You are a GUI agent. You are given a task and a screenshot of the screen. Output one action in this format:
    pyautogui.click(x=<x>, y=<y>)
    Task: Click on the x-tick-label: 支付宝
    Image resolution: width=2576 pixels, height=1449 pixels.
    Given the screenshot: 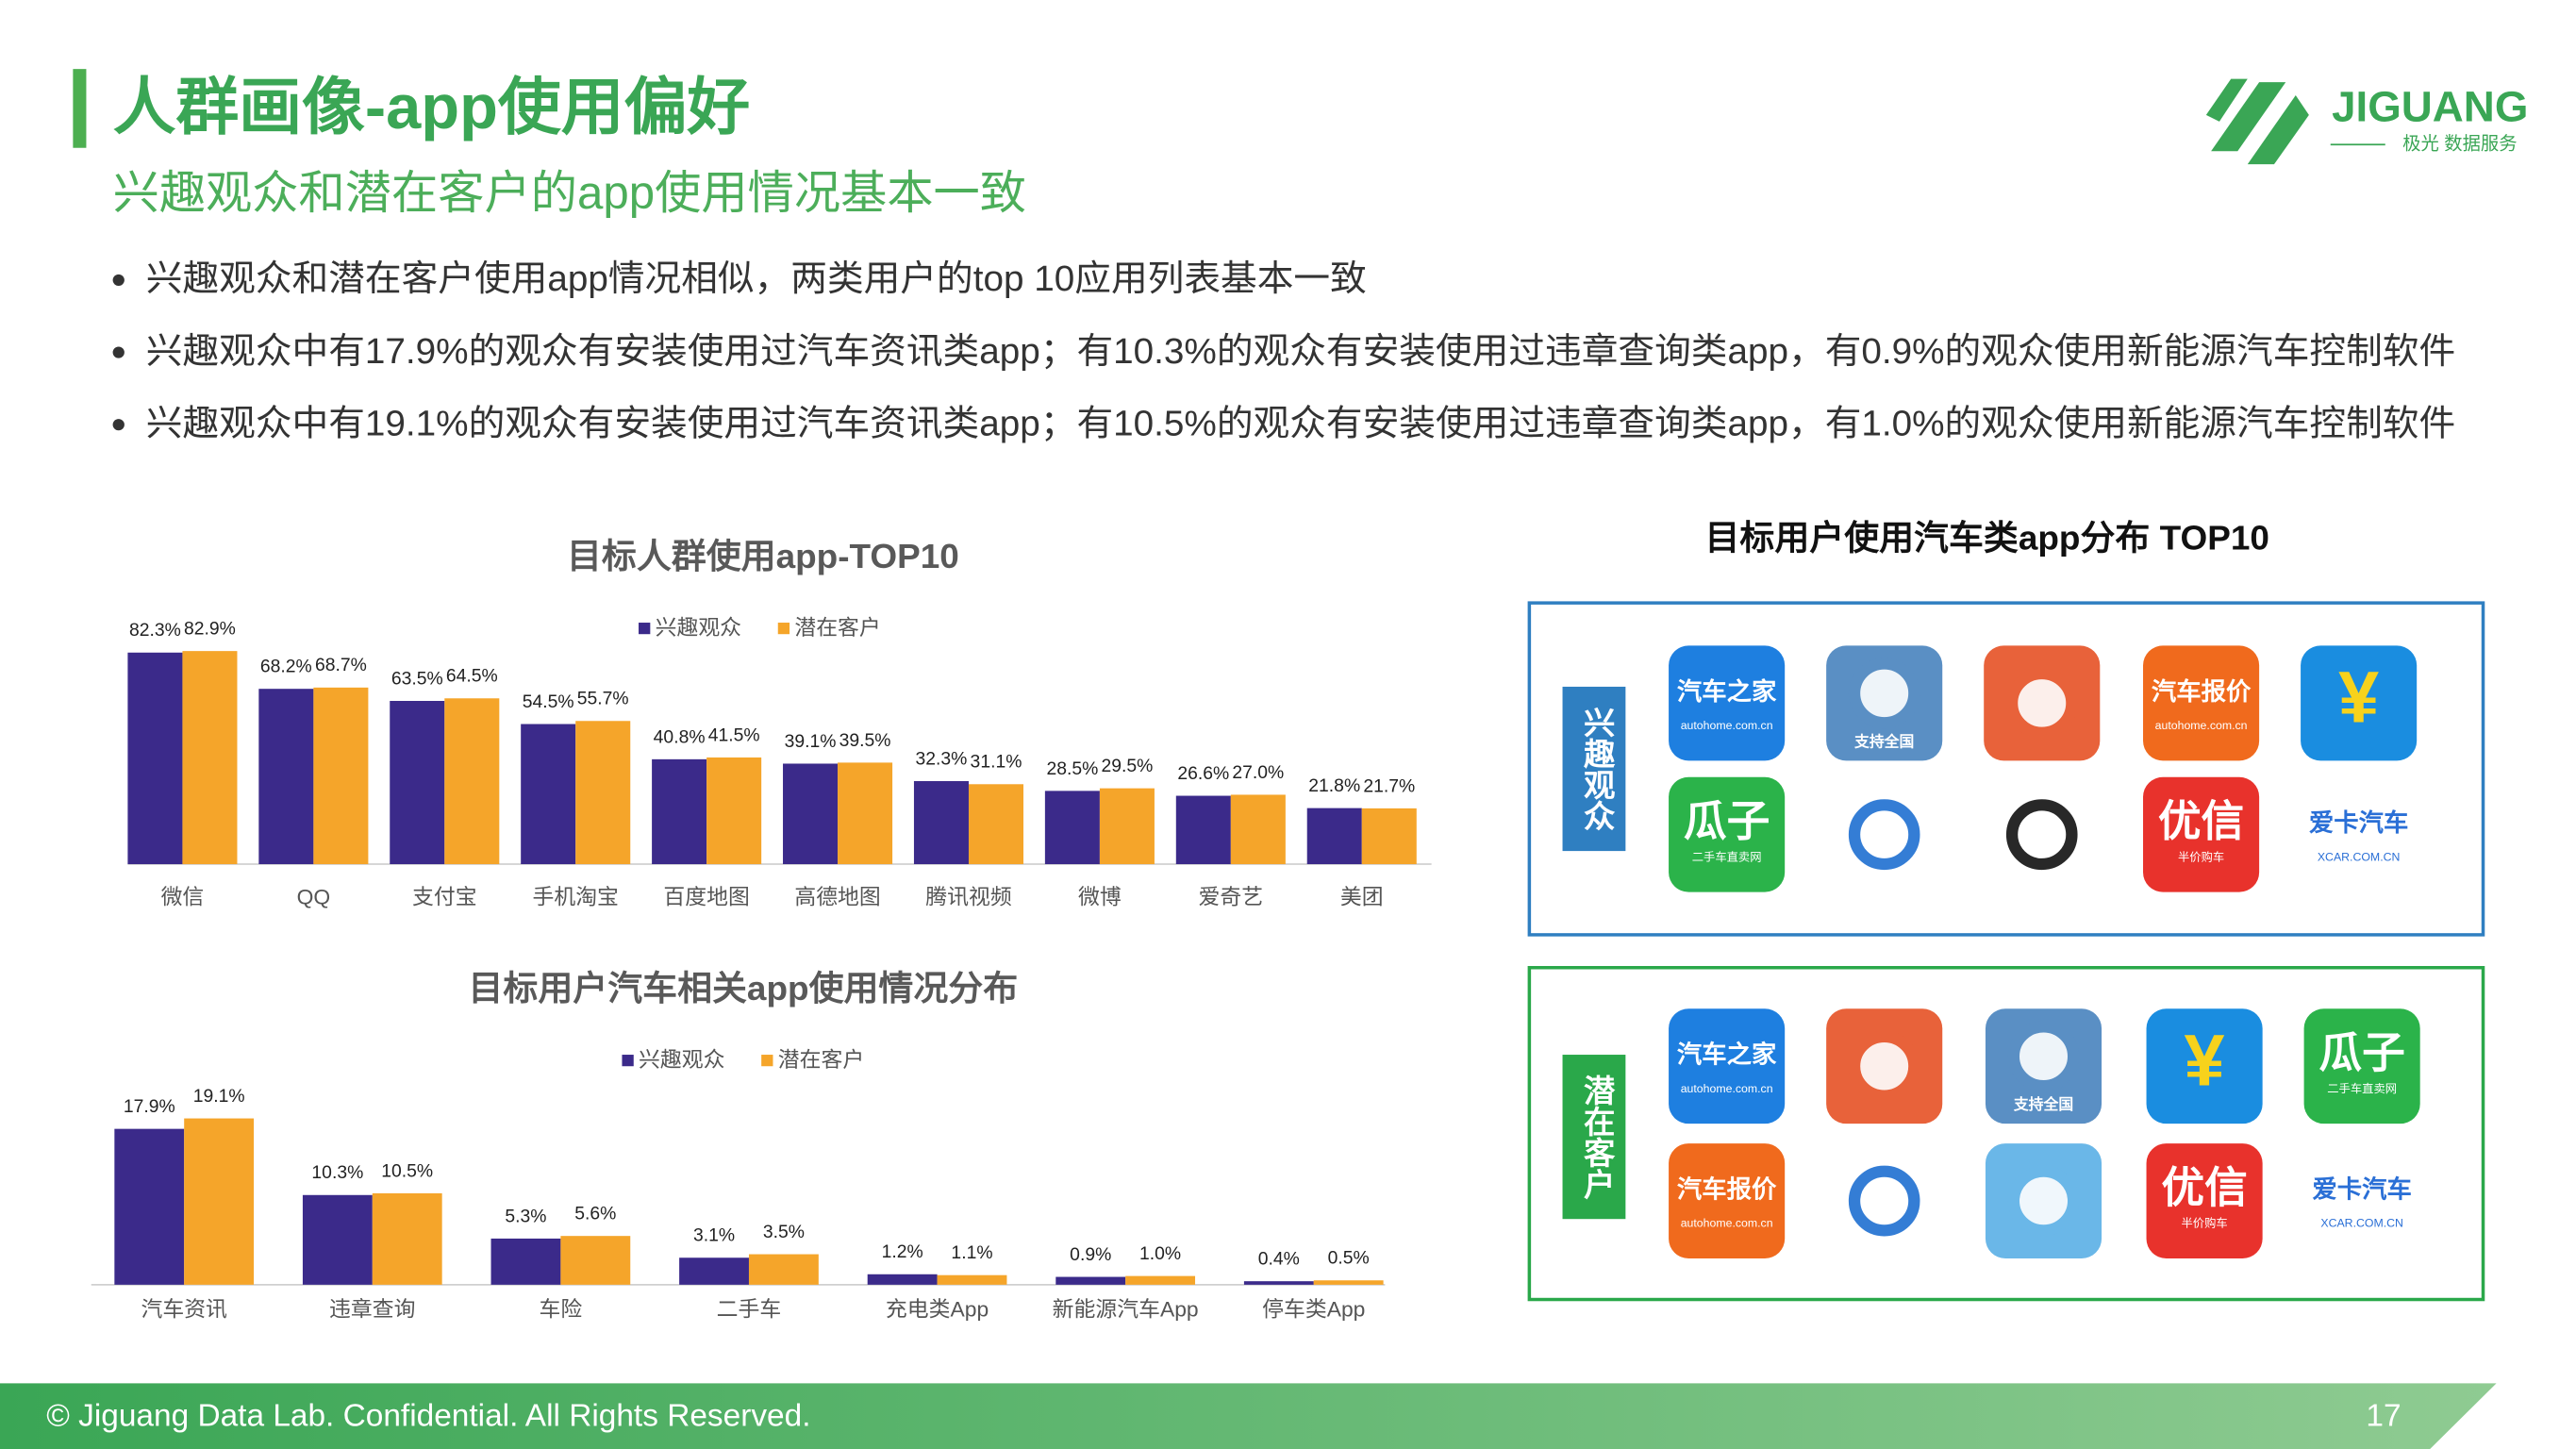 What is the action you would take?
    pyautogui.click(x=444, y=897)
    